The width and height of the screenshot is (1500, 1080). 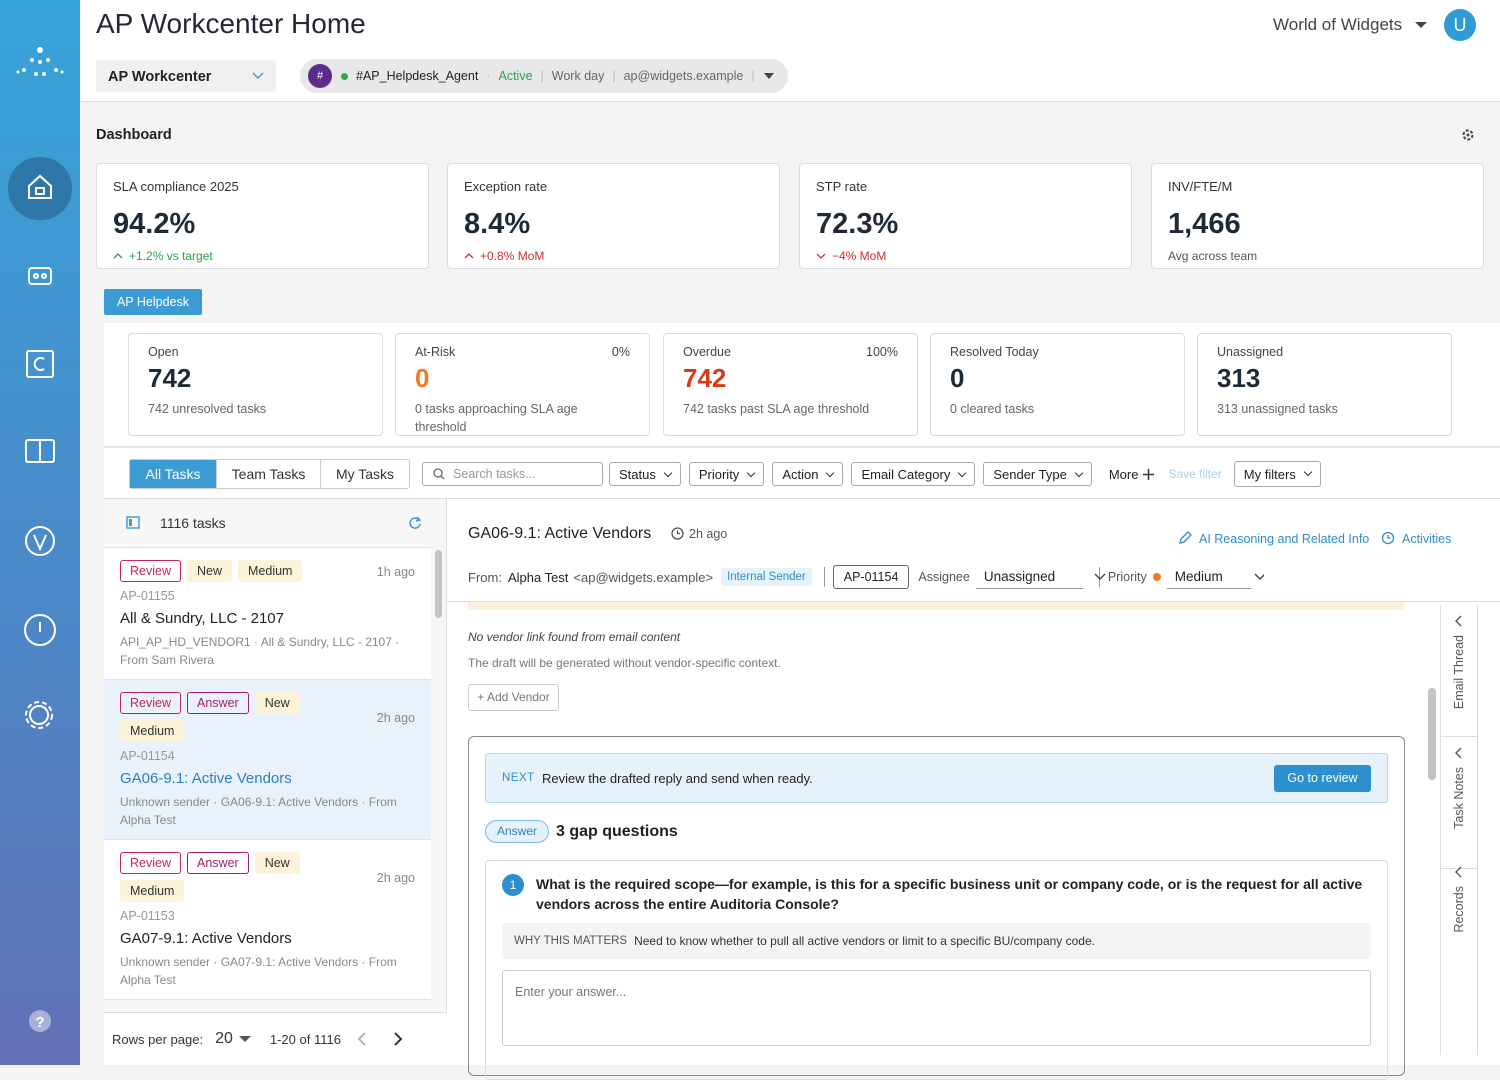 What do you see at coordinates (913, 474) in the screenshot?
I see `filter-dropdown: Email Category` at bounding box center [913, 474].